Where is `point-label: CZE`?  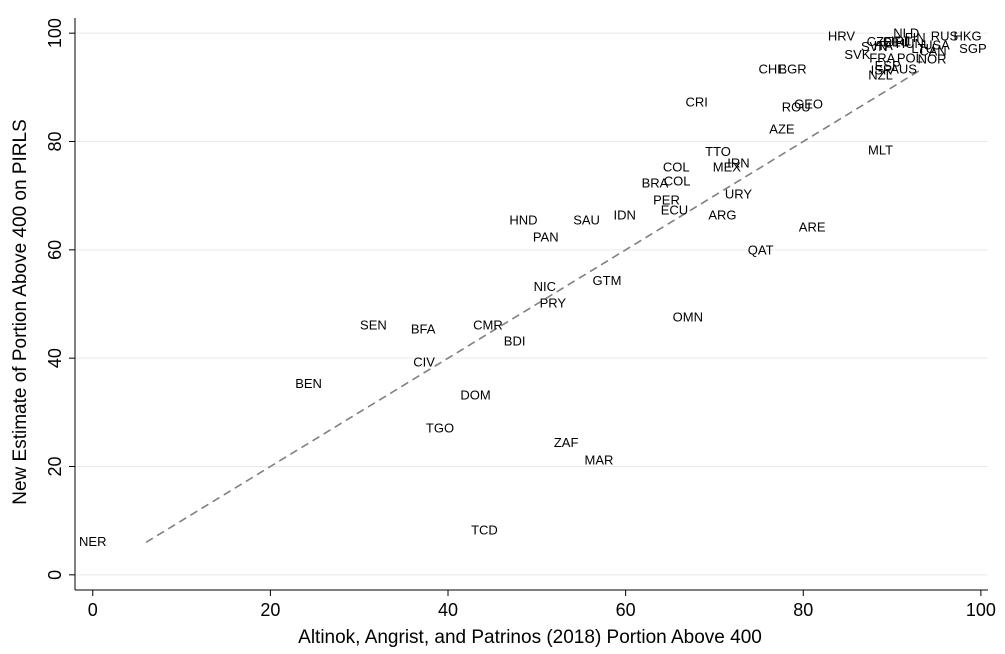
point-label: CZE is located at coordinates (880, 41).